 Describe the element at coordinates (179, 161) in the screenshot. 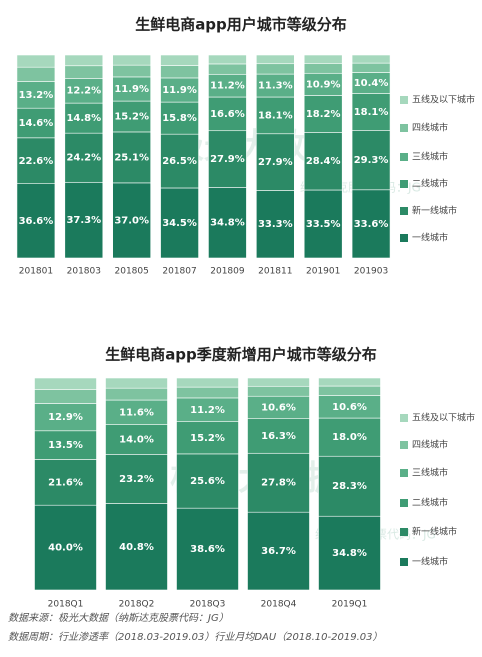

I see `value-label: 26.5%` at that location.